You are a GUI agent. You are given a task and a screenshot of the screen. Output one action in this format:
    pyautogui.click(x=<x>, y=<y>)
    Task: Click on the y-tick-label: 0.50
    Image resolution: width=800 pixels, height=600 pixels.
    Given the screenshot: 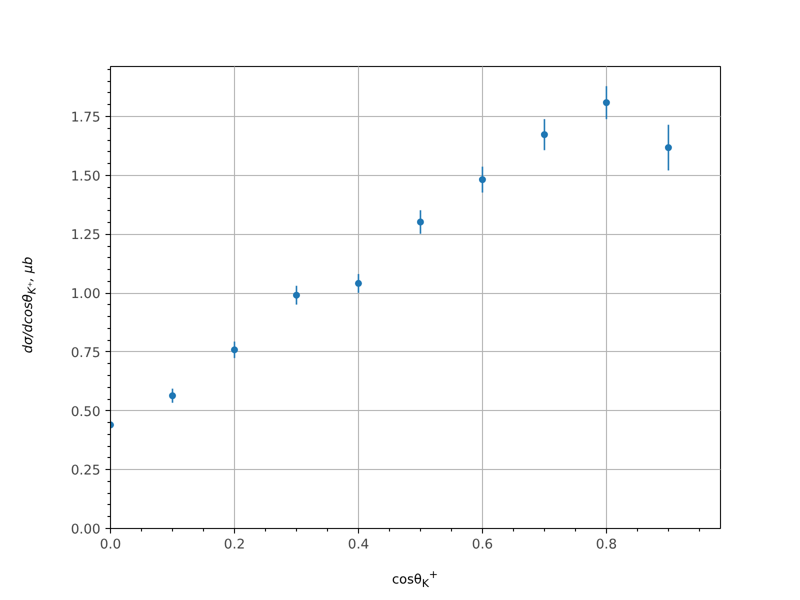 What is the action you would take?
    pyautogui.click(x=85, y=412)
    